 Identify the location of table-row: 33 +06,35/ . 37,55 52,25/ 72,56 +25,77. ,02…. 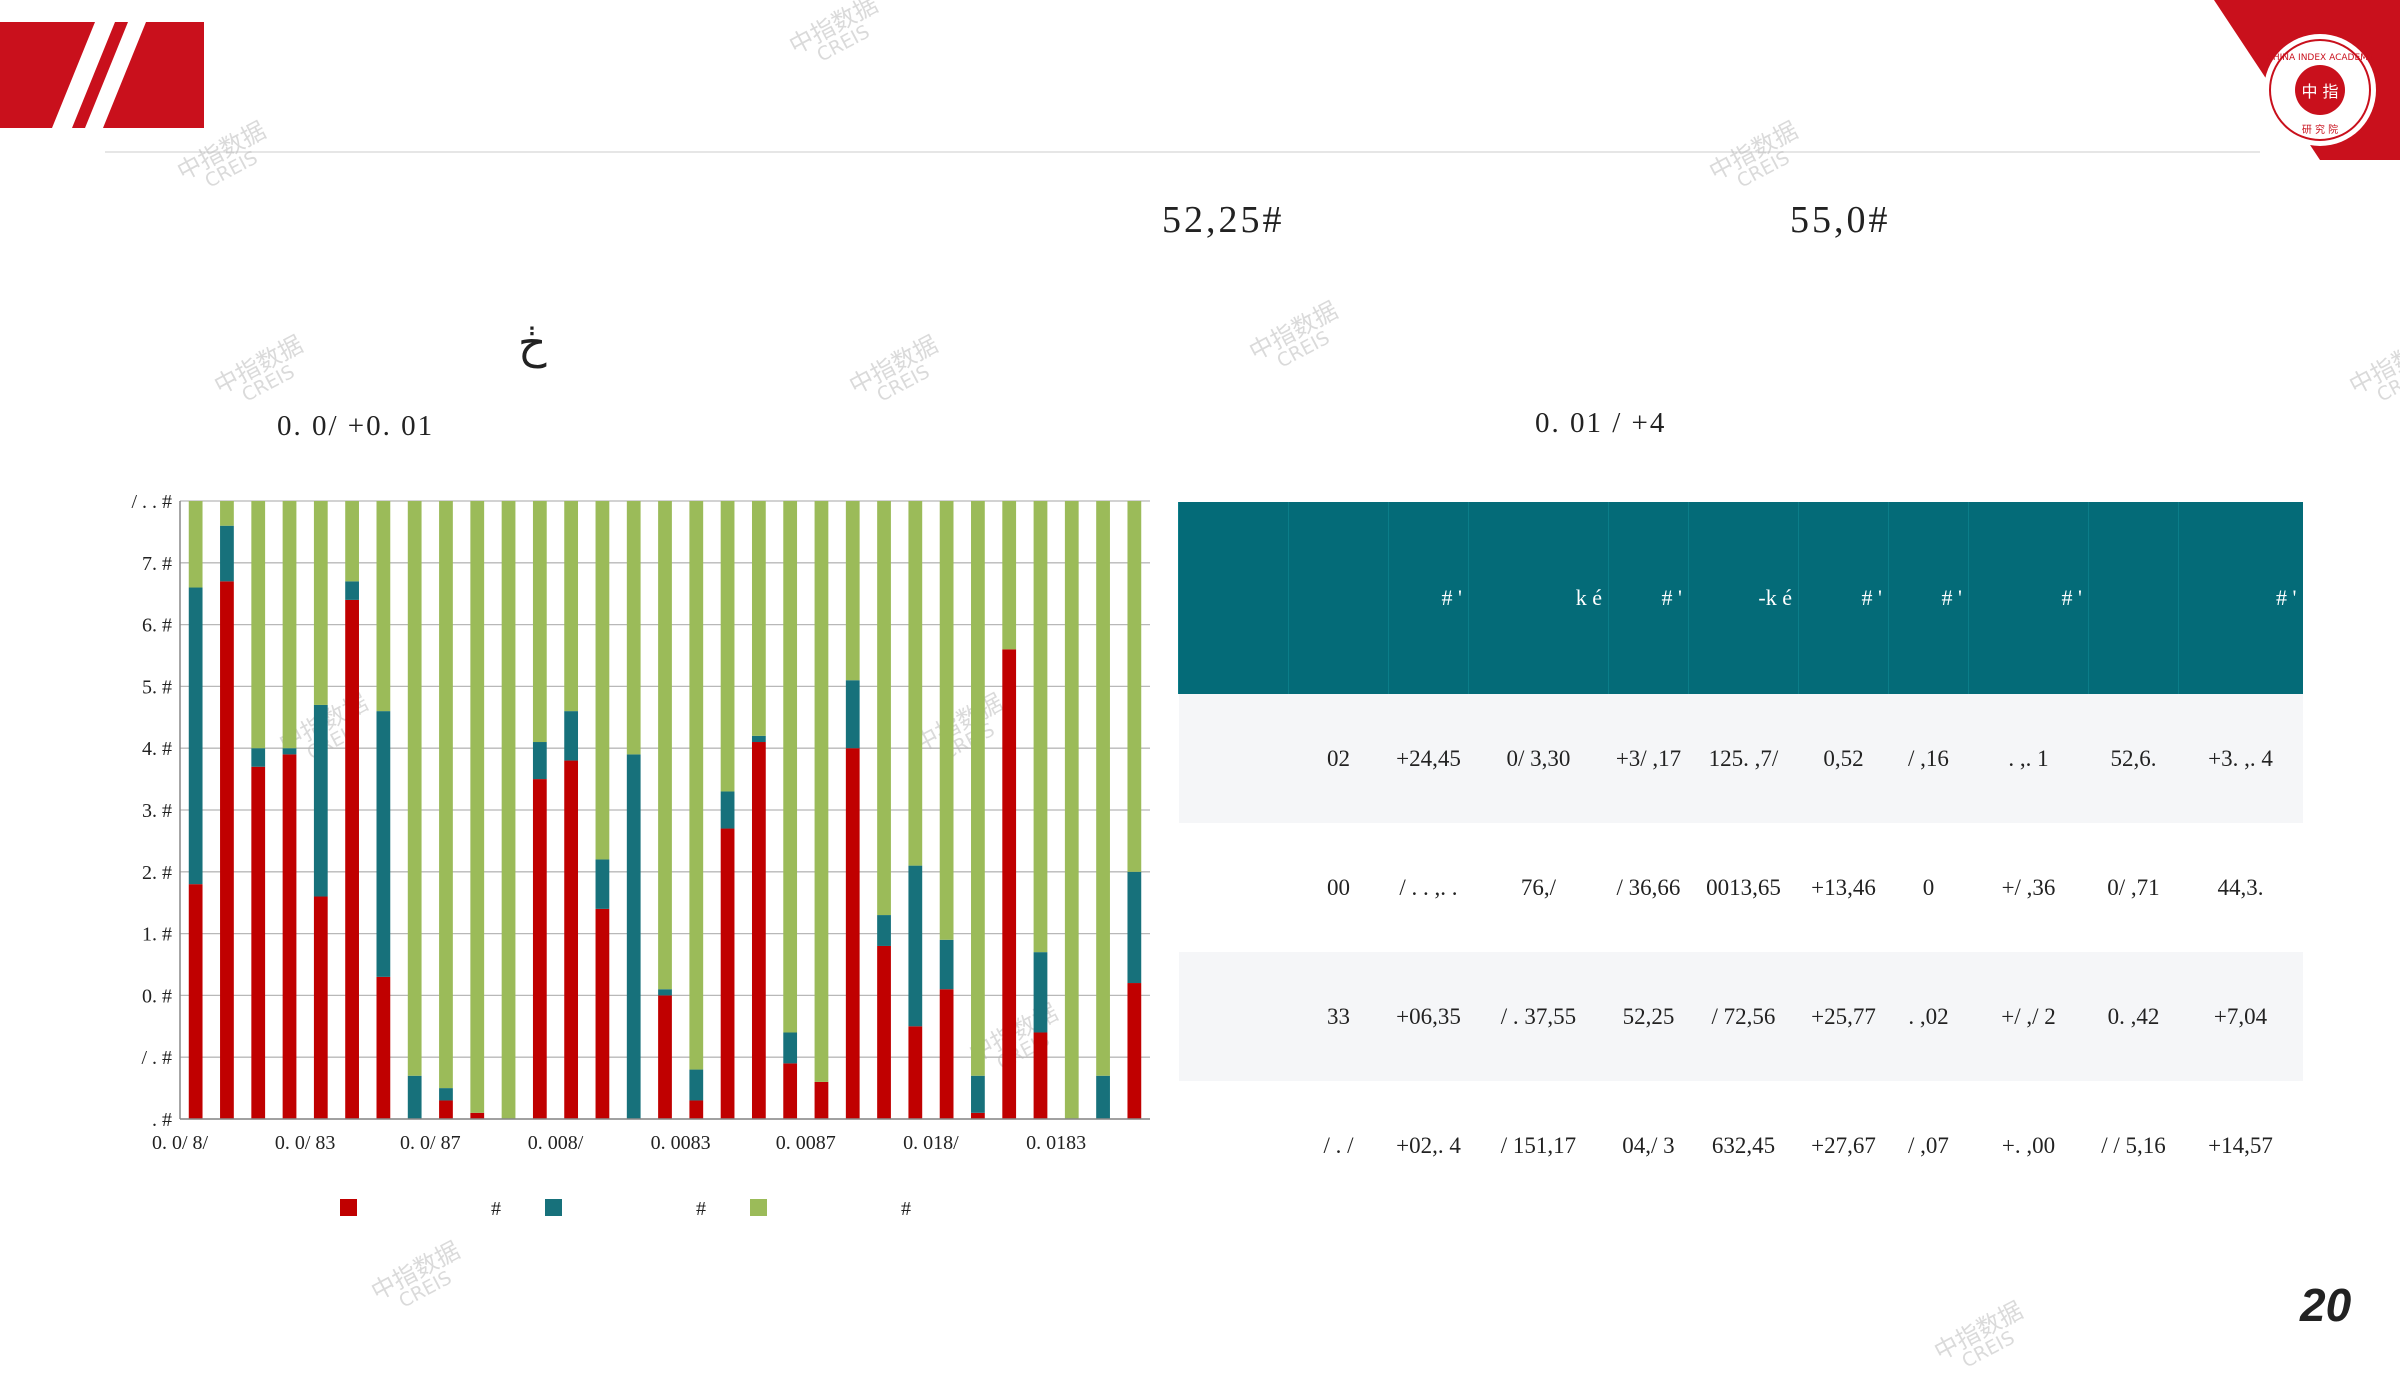
(1740, 1016).